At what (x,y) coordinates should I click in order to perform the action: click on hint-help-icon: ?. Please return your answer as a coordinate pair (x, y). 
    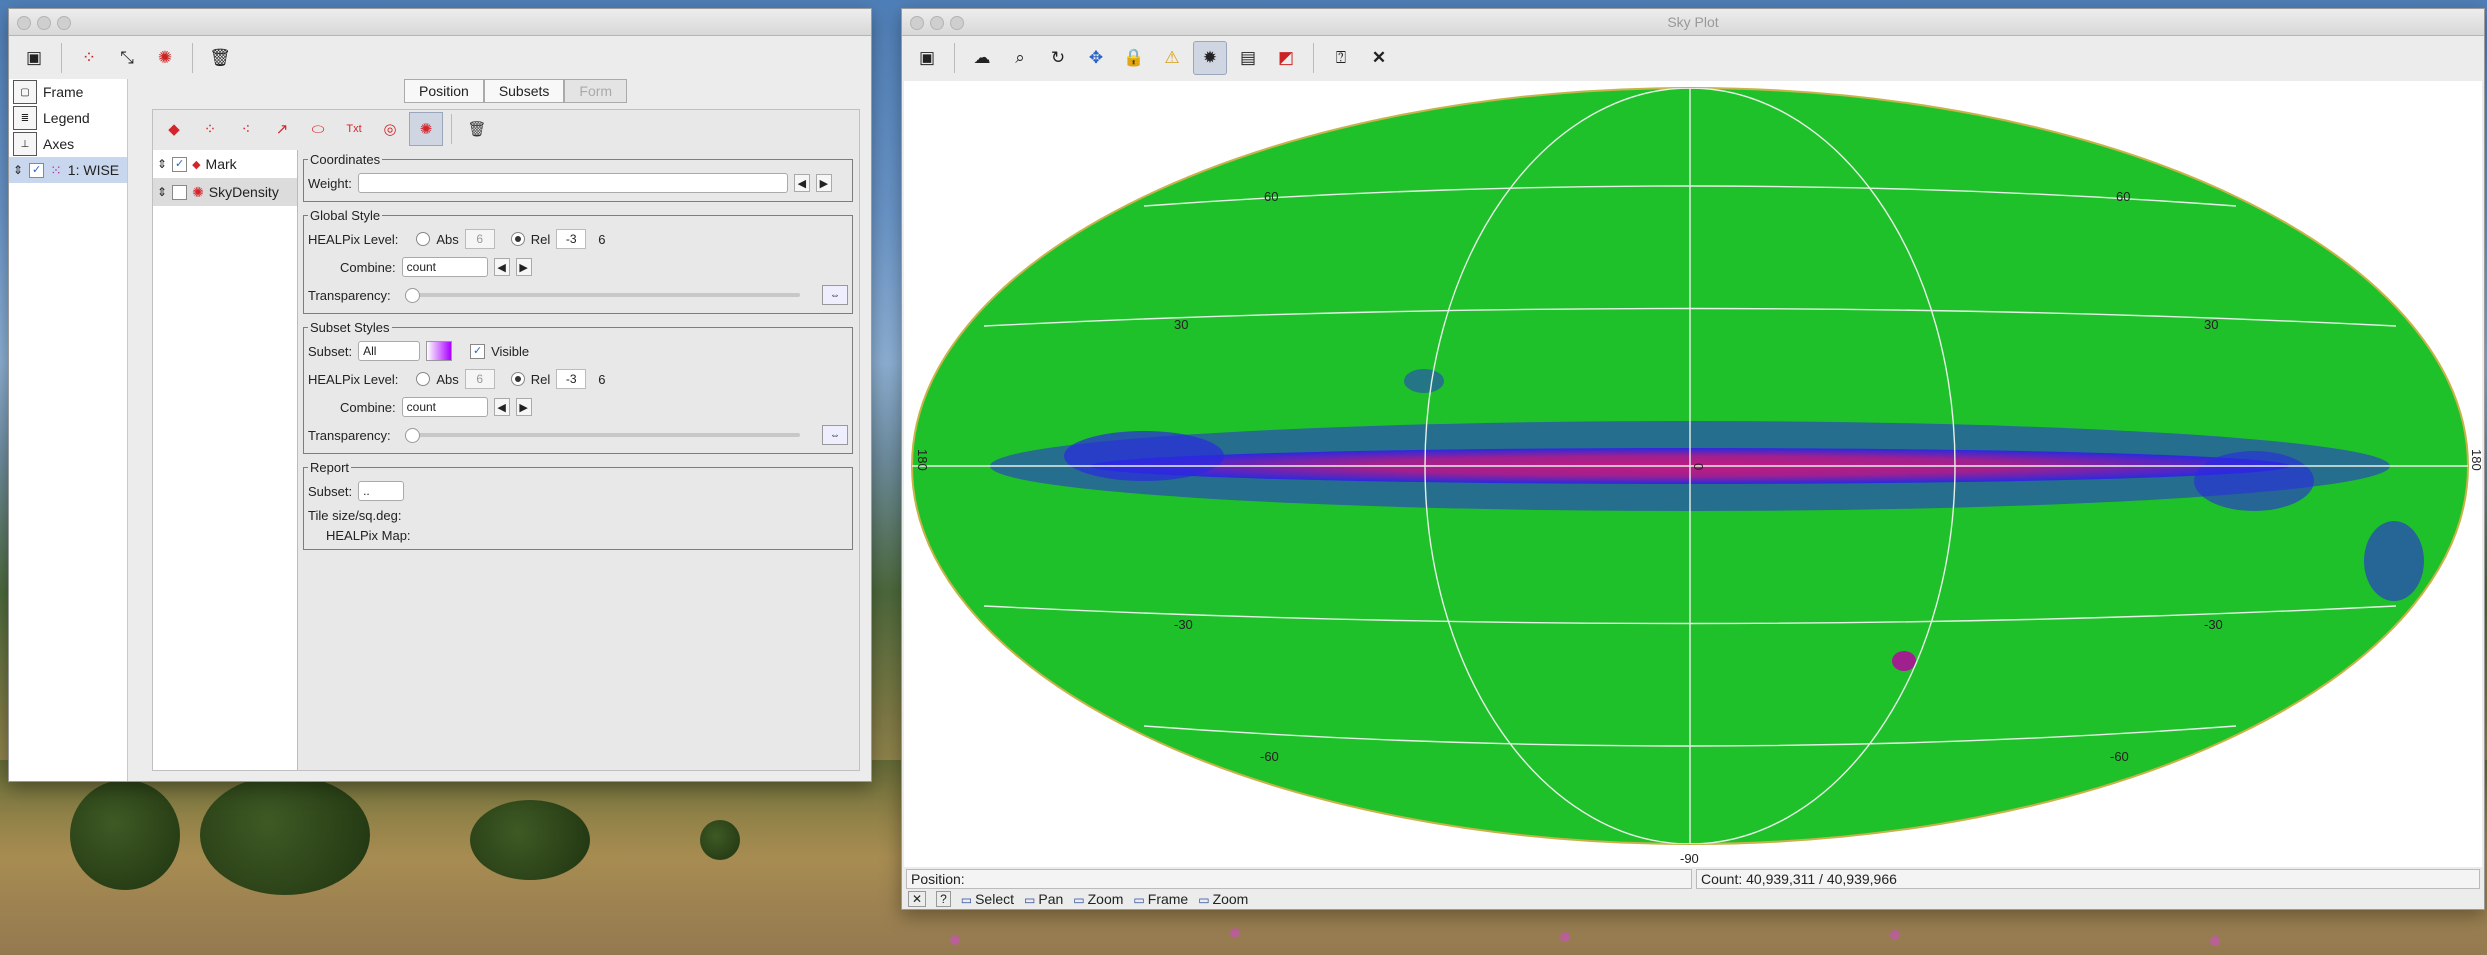
    Looking at the image, I should click on (943, 899).